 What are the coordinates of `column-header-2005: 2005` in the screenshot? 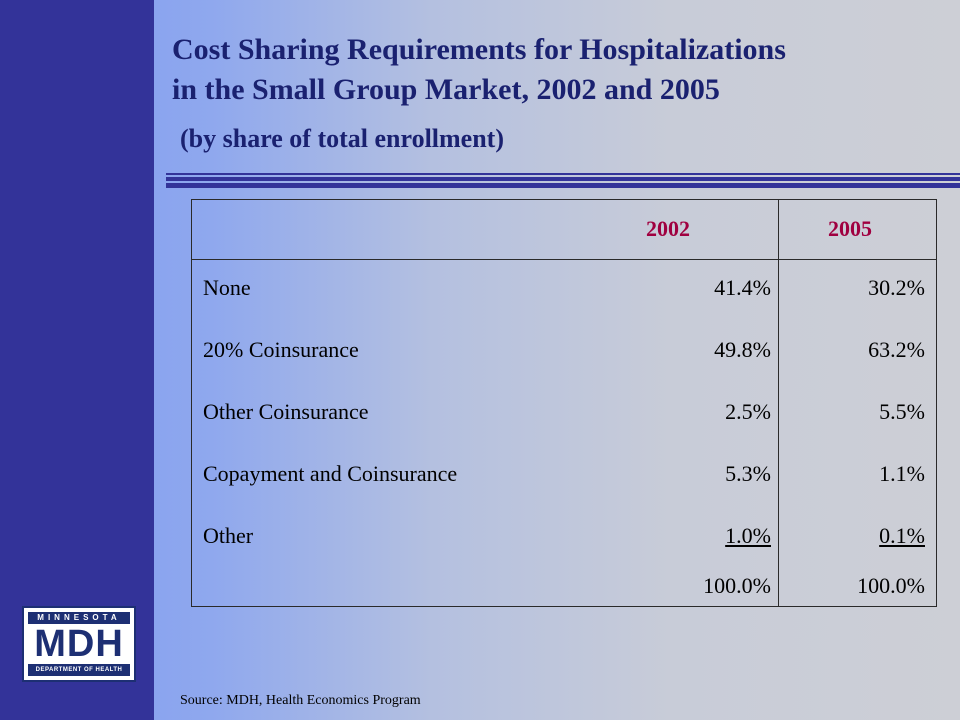 It's located at (850, 228).